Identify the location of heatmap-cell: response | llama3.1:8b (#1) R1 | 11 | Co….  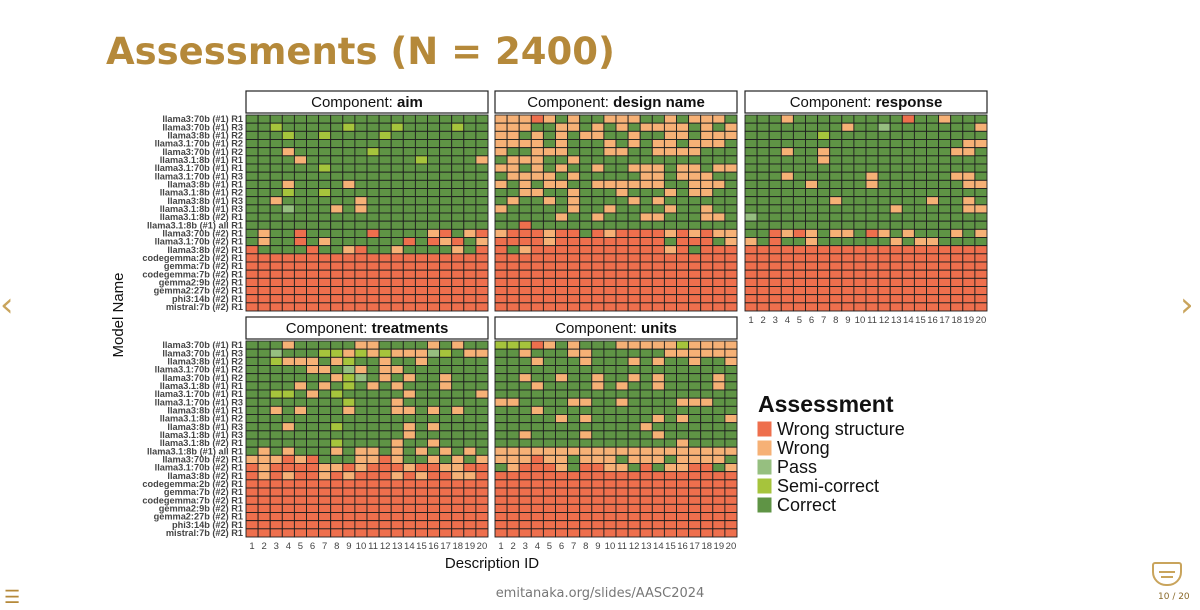
(872, 160).